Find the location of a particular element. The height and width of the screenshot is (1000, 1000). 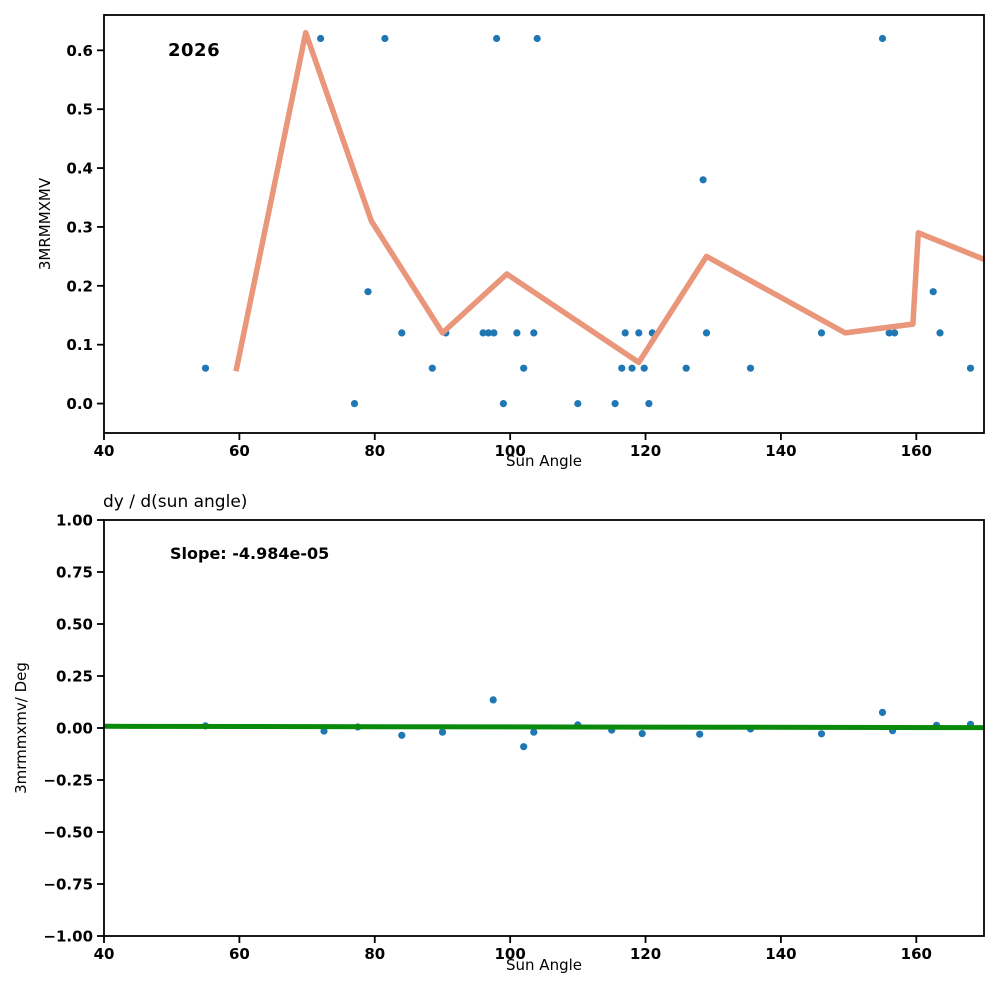

y-tick-label: −0.25 is located at coordinates (68, 781).